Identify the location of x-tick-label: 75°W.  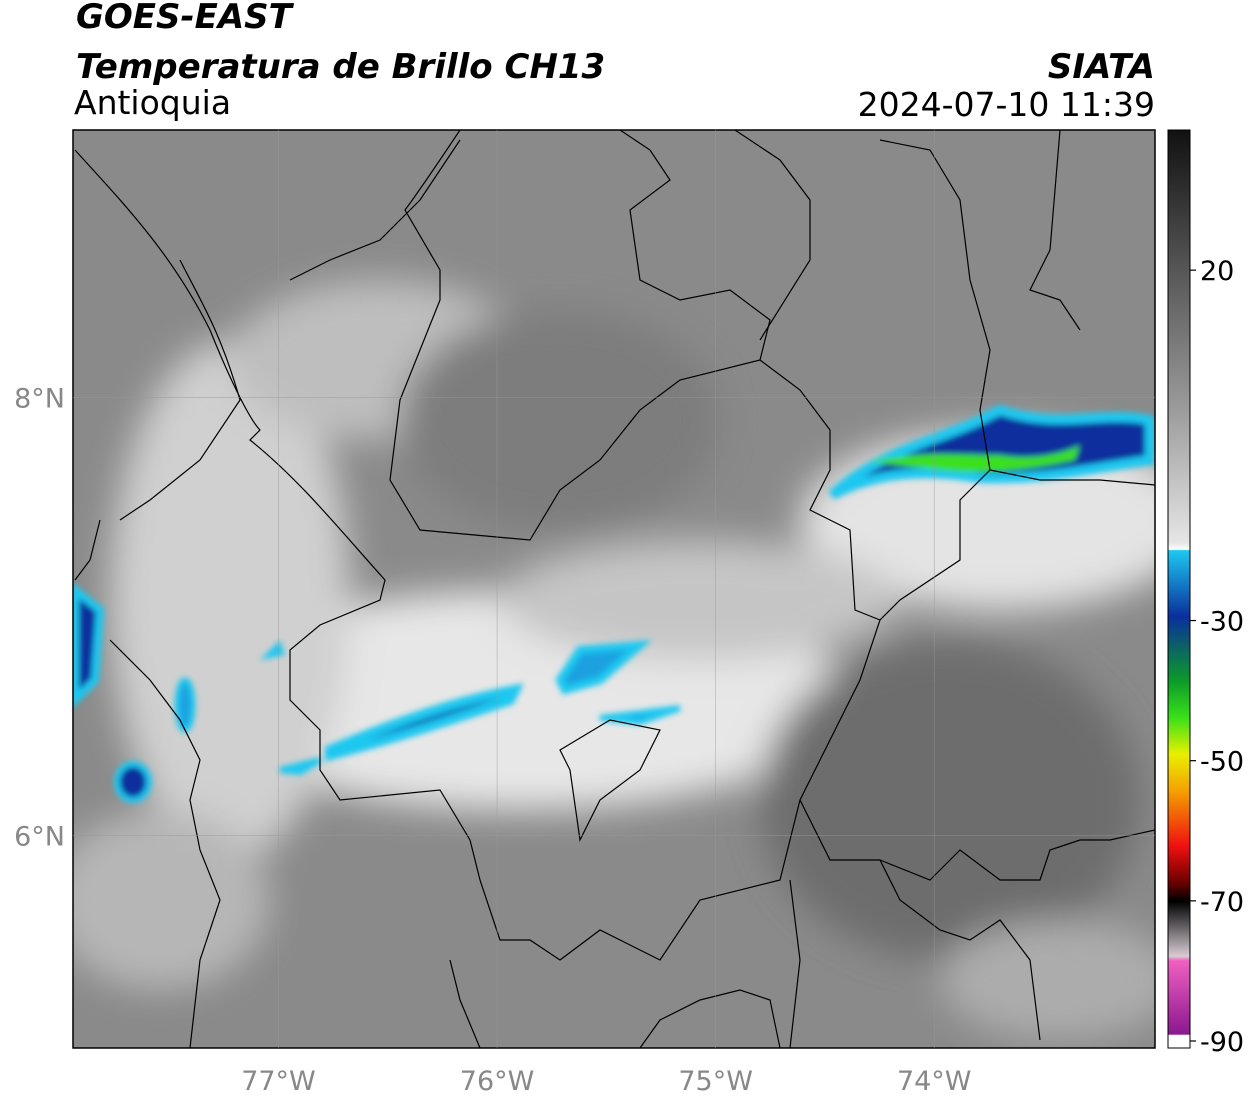
(715, 1081).